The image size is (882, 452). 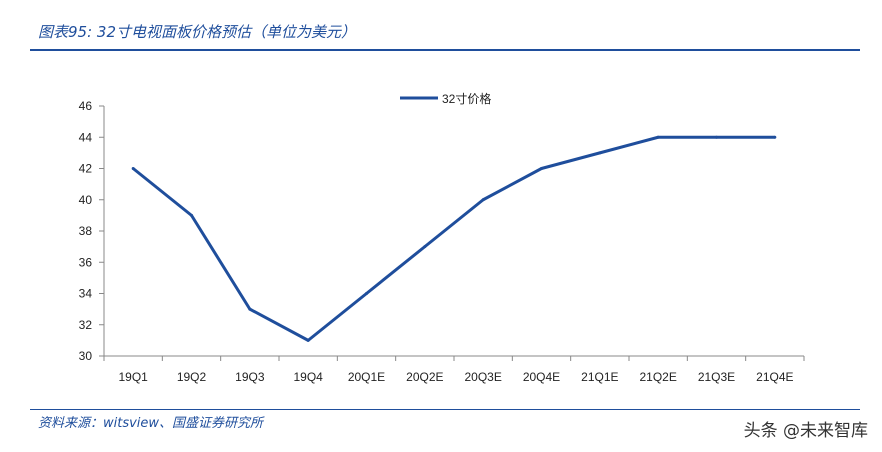 I want to click on x-tick-label: 21Q4E, so click(x=774, y=377).